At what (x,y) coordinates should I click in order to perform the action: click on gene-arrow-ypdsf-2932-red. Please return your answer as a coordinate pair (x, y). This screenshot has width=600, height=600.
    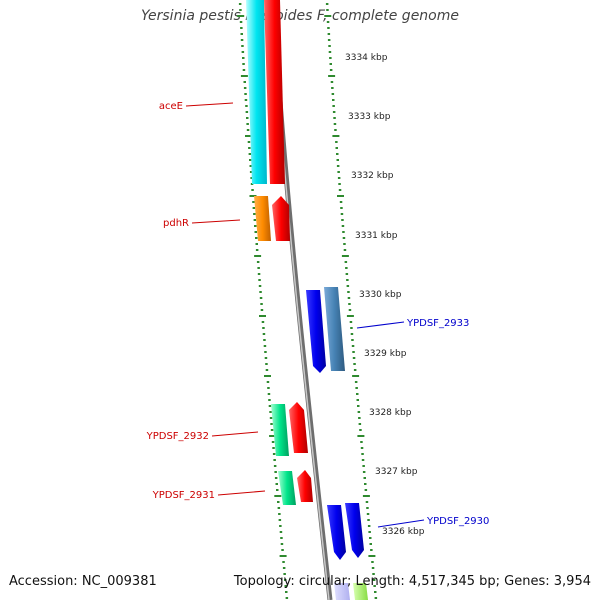
    Looking at the image, I should click on (298, 427).